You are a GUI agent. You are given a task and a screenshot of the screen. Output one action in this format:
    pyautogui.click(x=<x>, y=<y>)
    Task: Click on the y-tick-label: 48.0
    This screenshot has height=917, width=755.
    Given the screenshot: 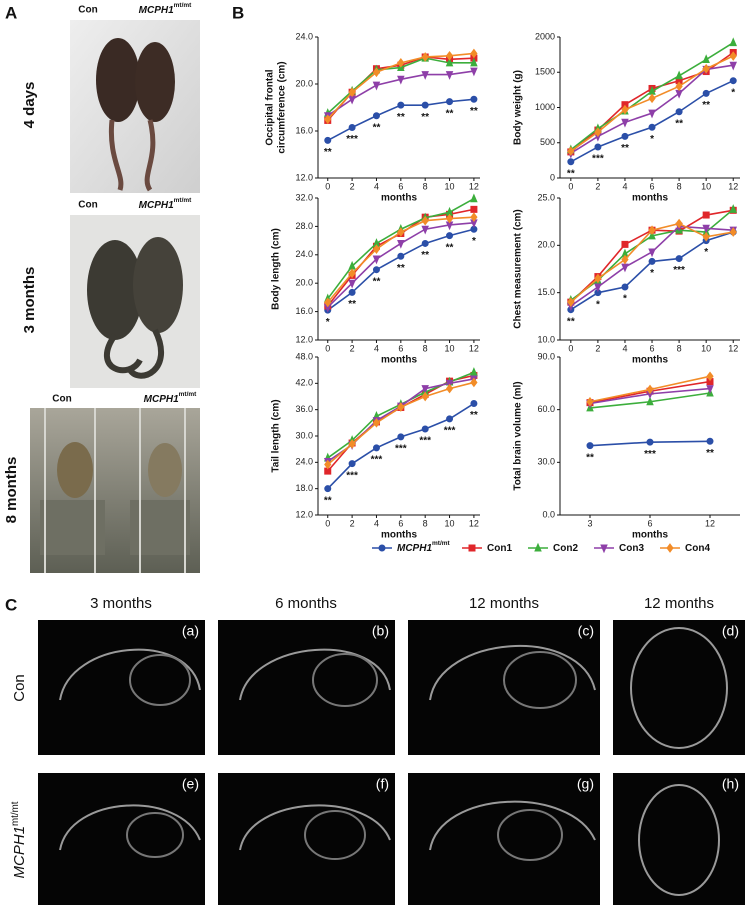 What is the action you would take?
    pyautogui.click(x=304, y=356)
    